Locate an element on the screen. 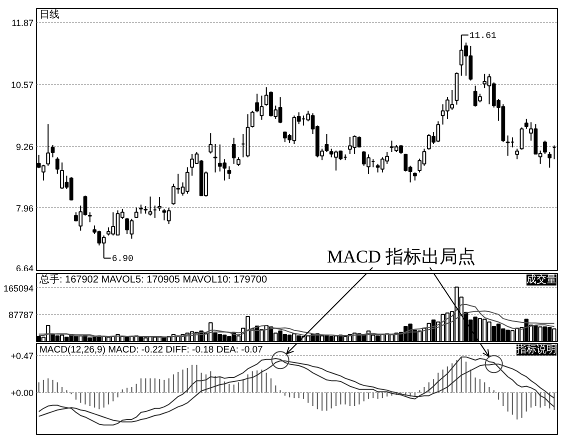 The width and height of the screenshot is (565, 437). y-tick-label: 87787 is located at coordinates (21, 315).